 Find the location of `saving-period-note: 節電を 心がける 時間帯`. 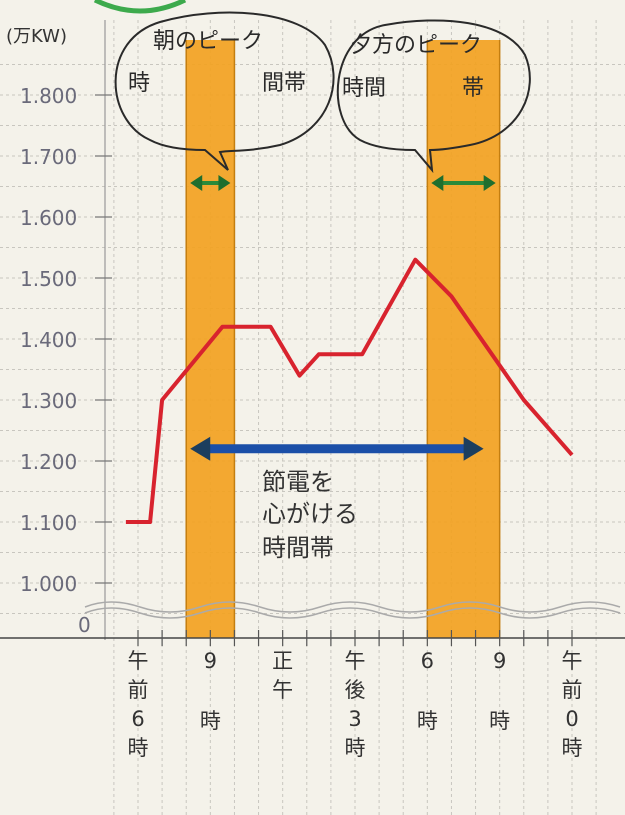

saving-period-note: 節電を 心がける 時間帯 is located at coordinates (310, 515).